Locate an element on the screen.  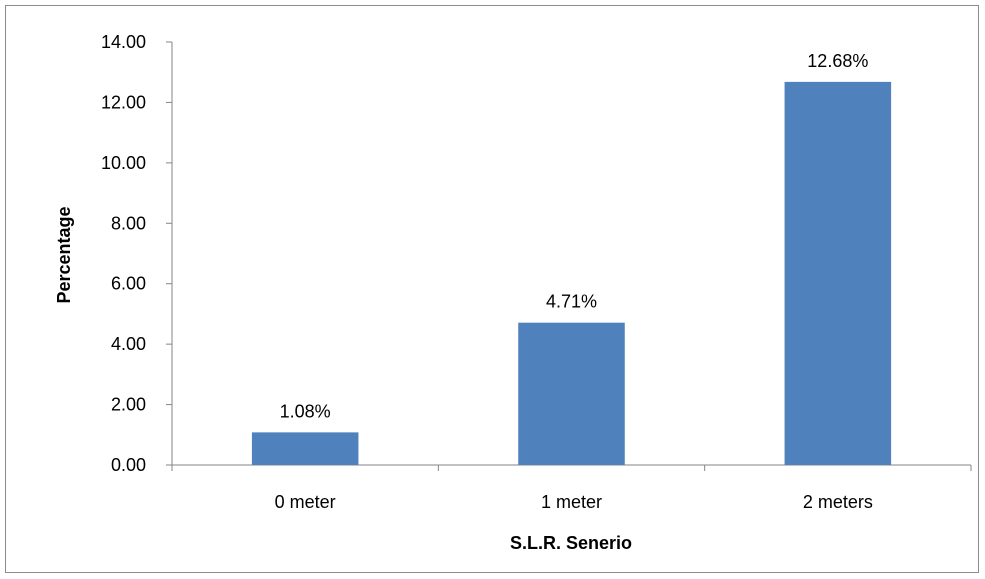
x-tick-label: 2 meters is located at coordinates (838, 502).